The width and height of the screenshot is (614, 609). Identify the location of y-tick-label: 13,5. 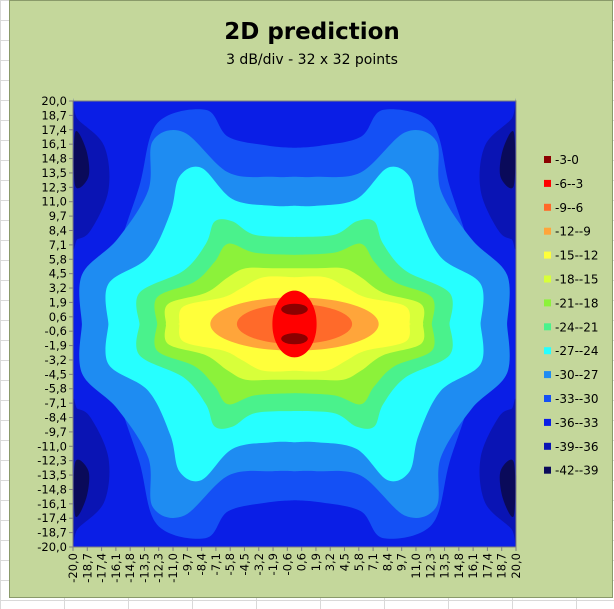
(54, 173).